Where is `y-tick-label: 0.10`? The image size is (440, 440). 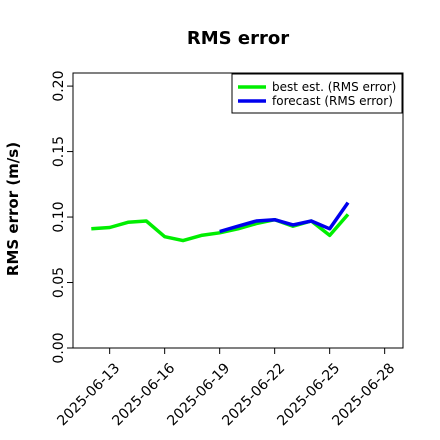
y-tick-label: 0.10 is located at coordinates (59, 216).